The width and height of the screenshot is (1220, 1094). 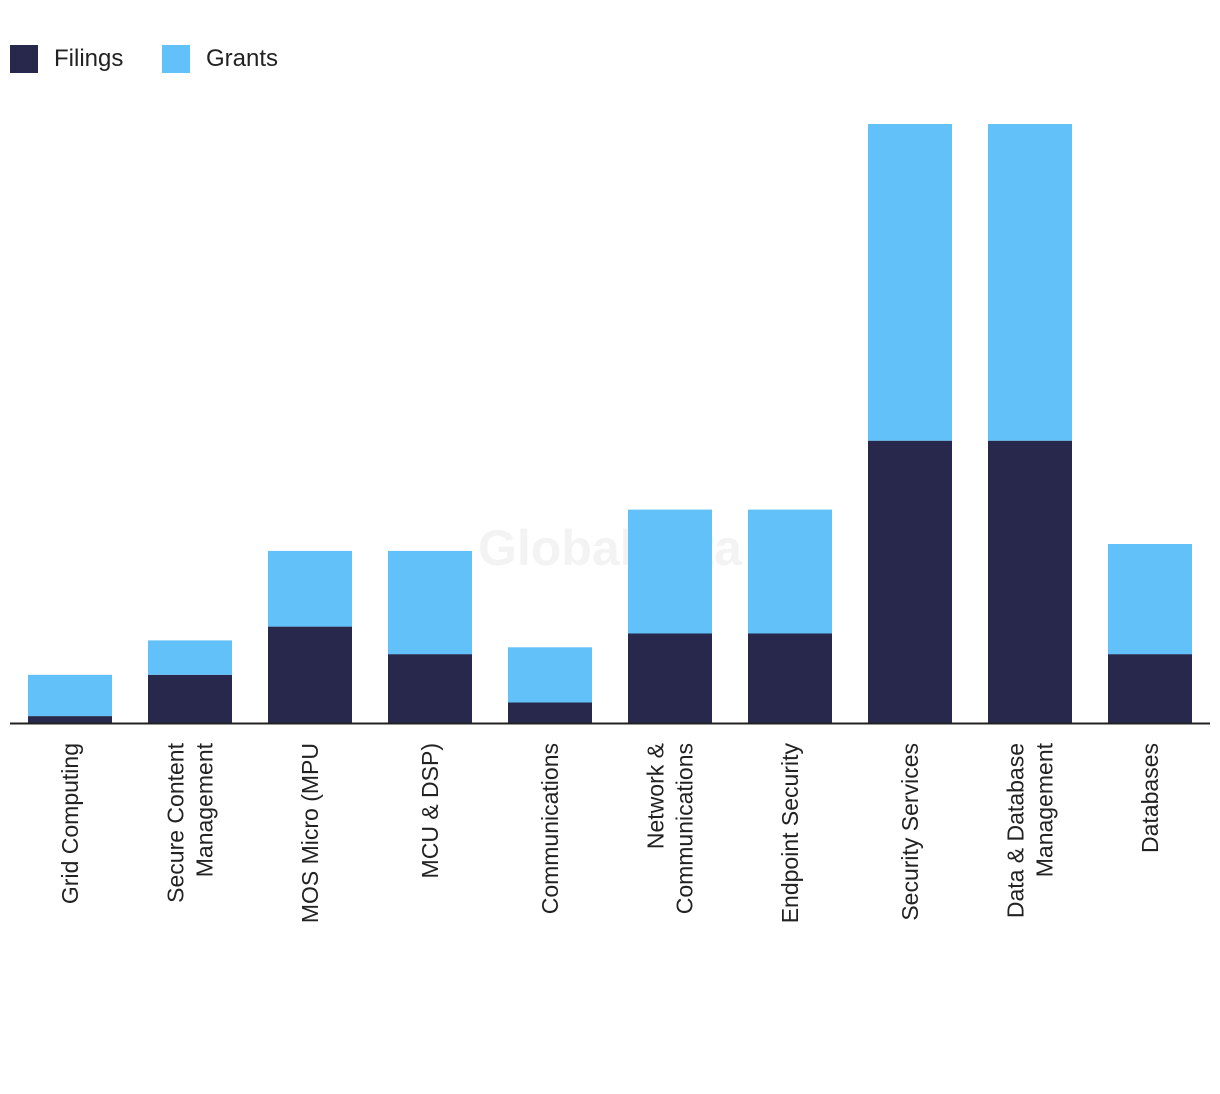 I want to click on bar-grants-mos-micro-mpu, so click(x=310, y=588).